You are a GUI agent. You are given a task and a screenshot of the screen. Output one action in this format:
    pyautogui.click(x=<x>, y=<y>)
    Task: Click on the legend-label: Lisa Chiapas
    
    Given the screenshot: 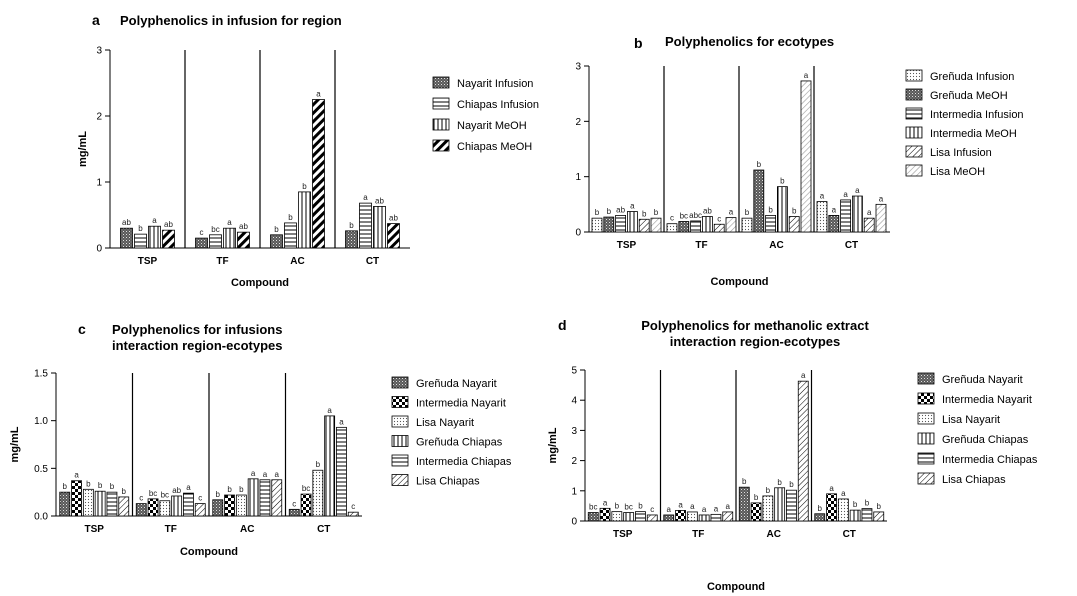 What is the action you would take?
    pyautogui.click(x=974, y=480)
    